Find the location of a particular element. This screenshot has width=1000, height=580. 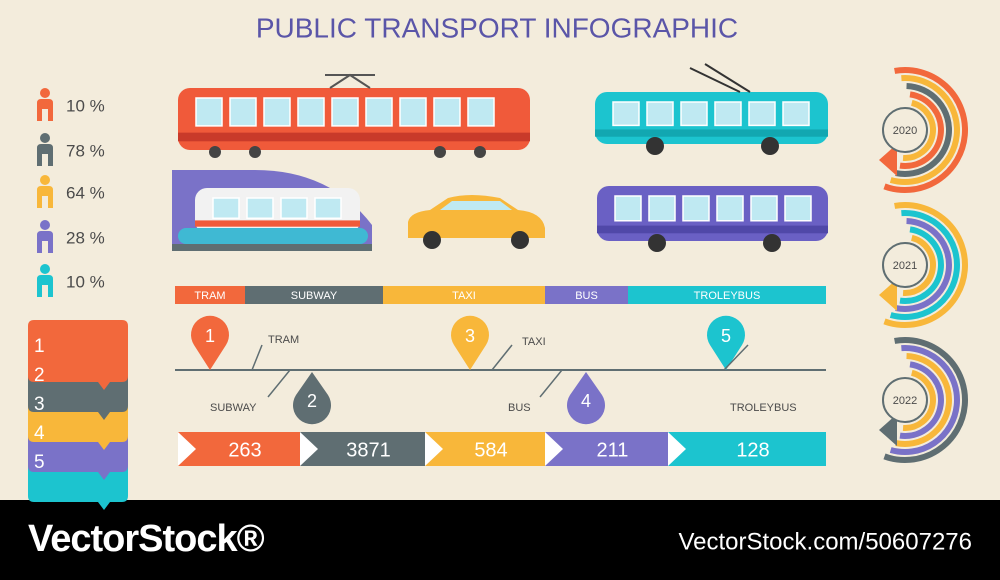

legend-label: TROLEYBUS is located at coordinates (727, 296).